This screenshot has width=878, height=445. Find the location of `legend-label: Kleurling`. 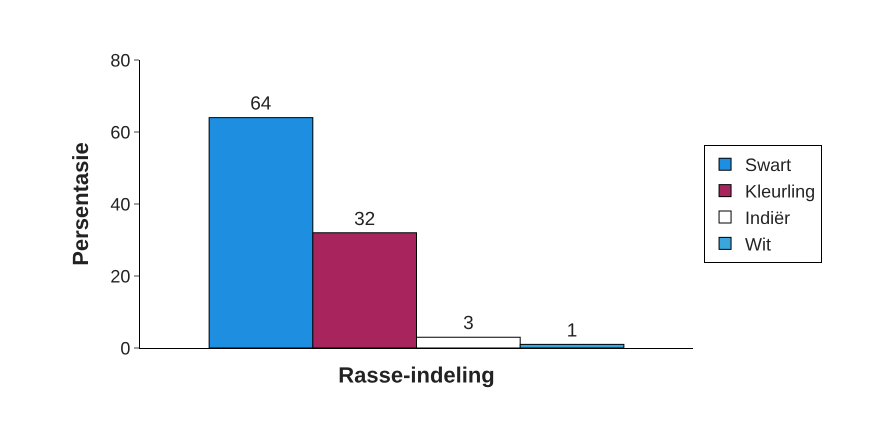

legend-label: Kleurling is located at coordinates (780, 192).